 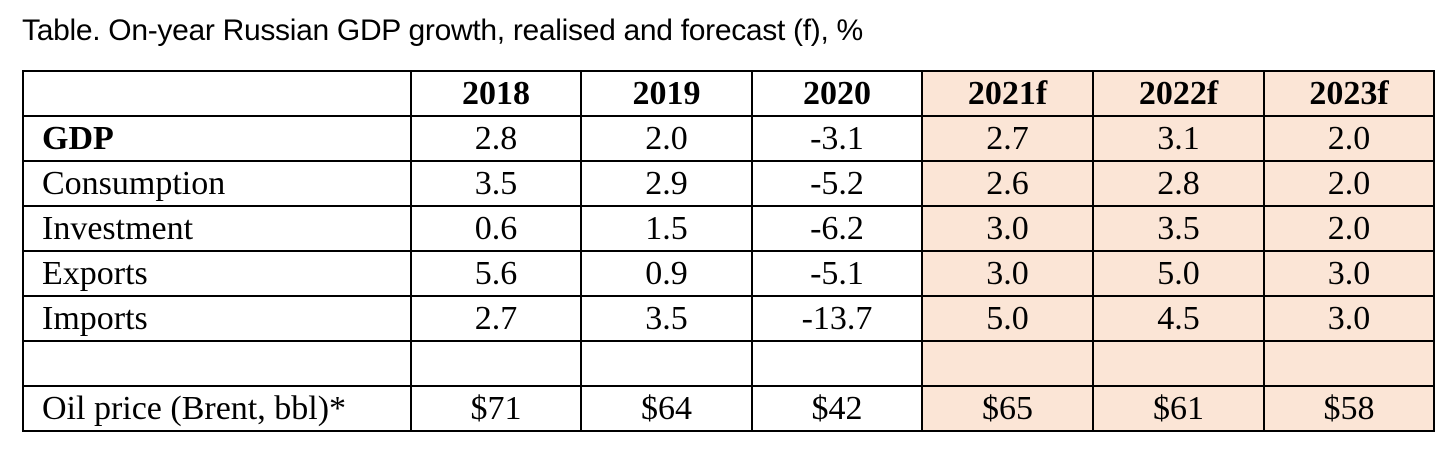 I want to click on table-row-gdp: GDP 2.8 2.0 -3.1 2.7 3.1 2.0, so click(x=728, y=138).